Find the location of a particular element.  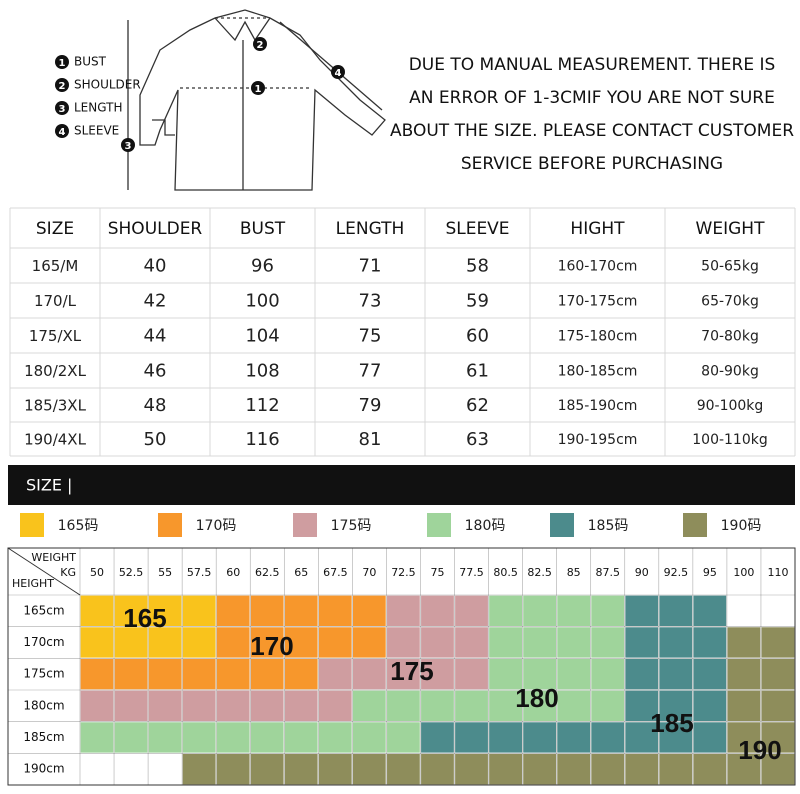

table-cell: 165/M is located at coordinates (55, 266).